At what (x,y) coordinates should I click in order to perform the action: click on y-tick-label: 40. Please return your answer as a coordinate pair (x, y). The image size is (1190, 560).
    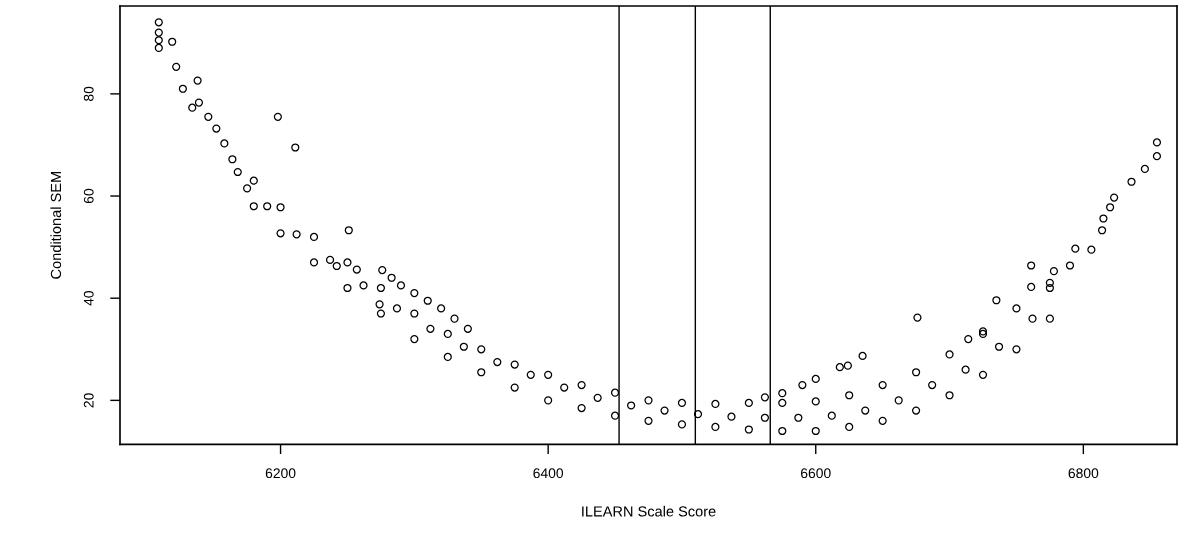
    Looking at the image, I should click on (88, 298).